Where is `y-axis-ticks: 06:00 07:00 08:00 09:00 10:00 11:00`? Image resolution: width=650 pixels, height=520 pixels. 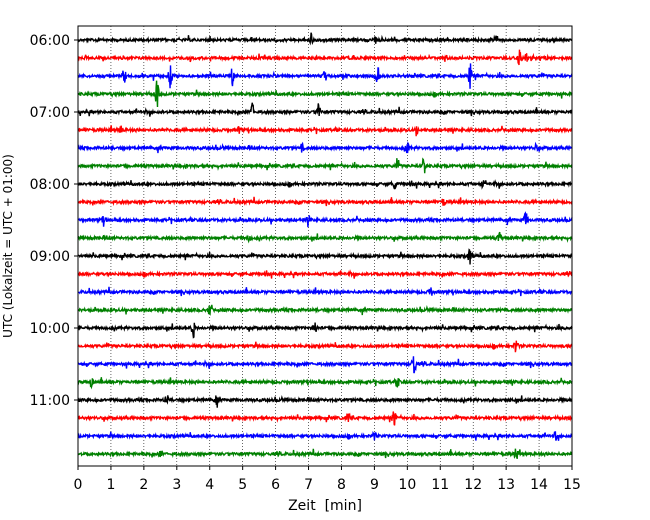
y-axis-ticks: 06:00 07:00 08:00 09:00 10:00 11:00 is located at coordinates (54, 221).